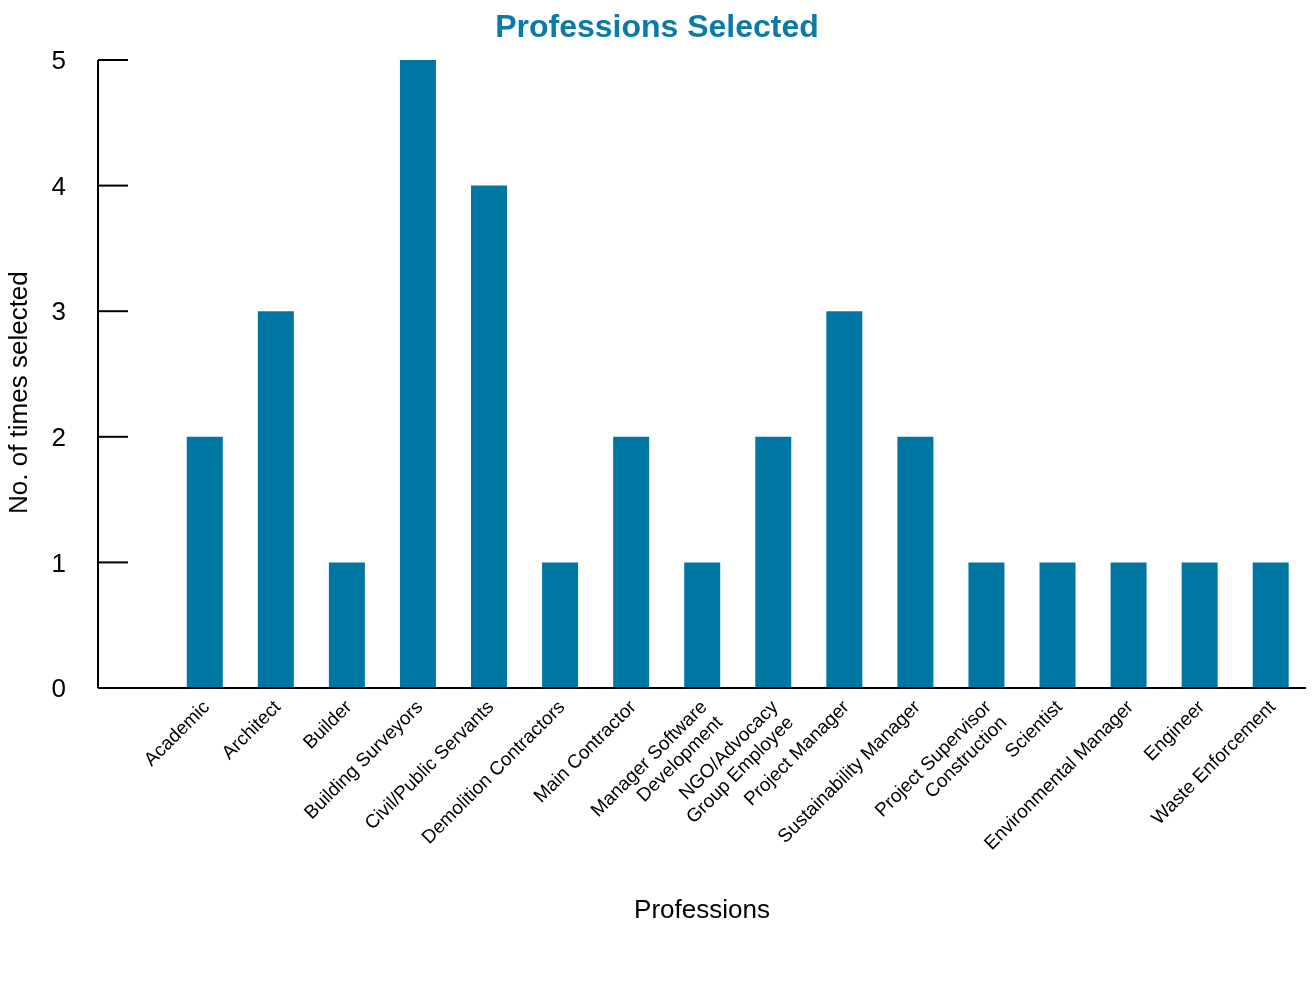 The height and width of the screenshot is (982, 1314). I want to click on y-tick-label: 4, so click(58, 185).